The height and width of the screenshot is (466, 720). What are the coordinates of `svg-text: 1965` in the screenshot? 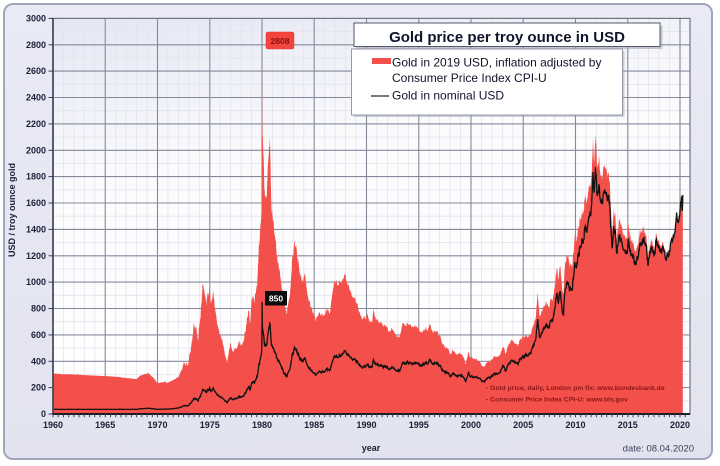 It's located at (105, 425).